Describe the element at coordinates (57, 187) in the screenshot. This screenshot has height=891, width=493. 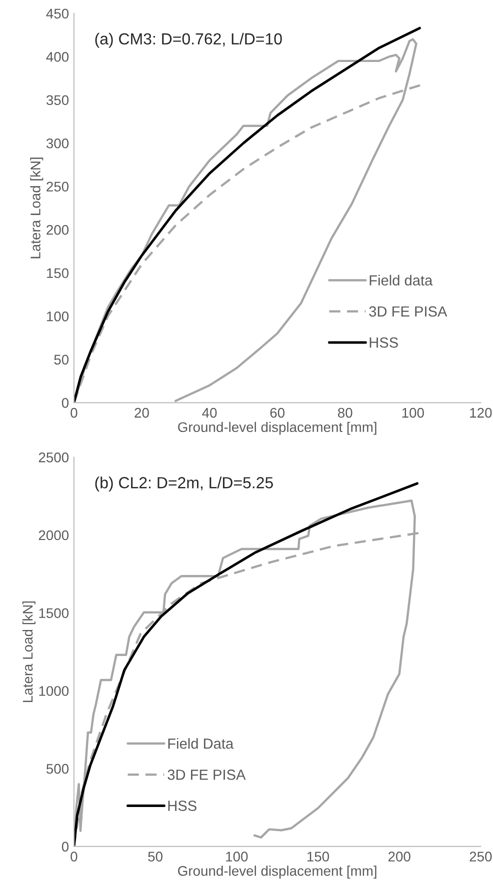
I see `y-tick-label: 250` at that location.